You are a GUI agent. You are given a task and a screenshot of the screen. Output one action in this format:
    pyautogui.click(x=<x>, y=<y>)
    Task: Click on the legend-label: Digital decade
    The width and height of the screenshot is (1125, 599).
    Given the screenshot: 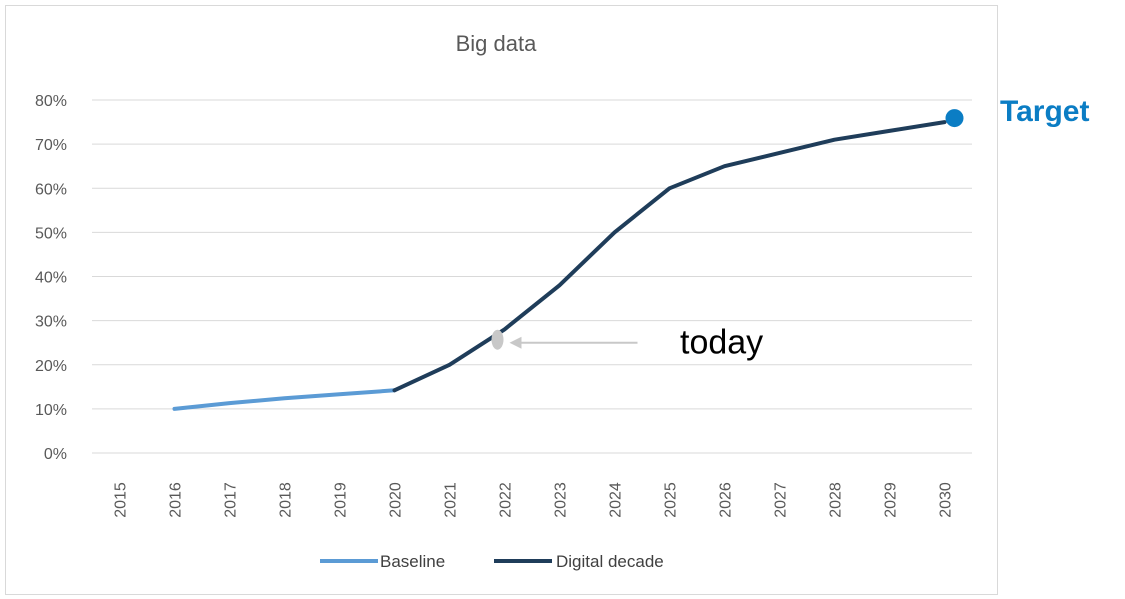 What is the action you would take?
    pyautogui.click(x=610, y=561)
    